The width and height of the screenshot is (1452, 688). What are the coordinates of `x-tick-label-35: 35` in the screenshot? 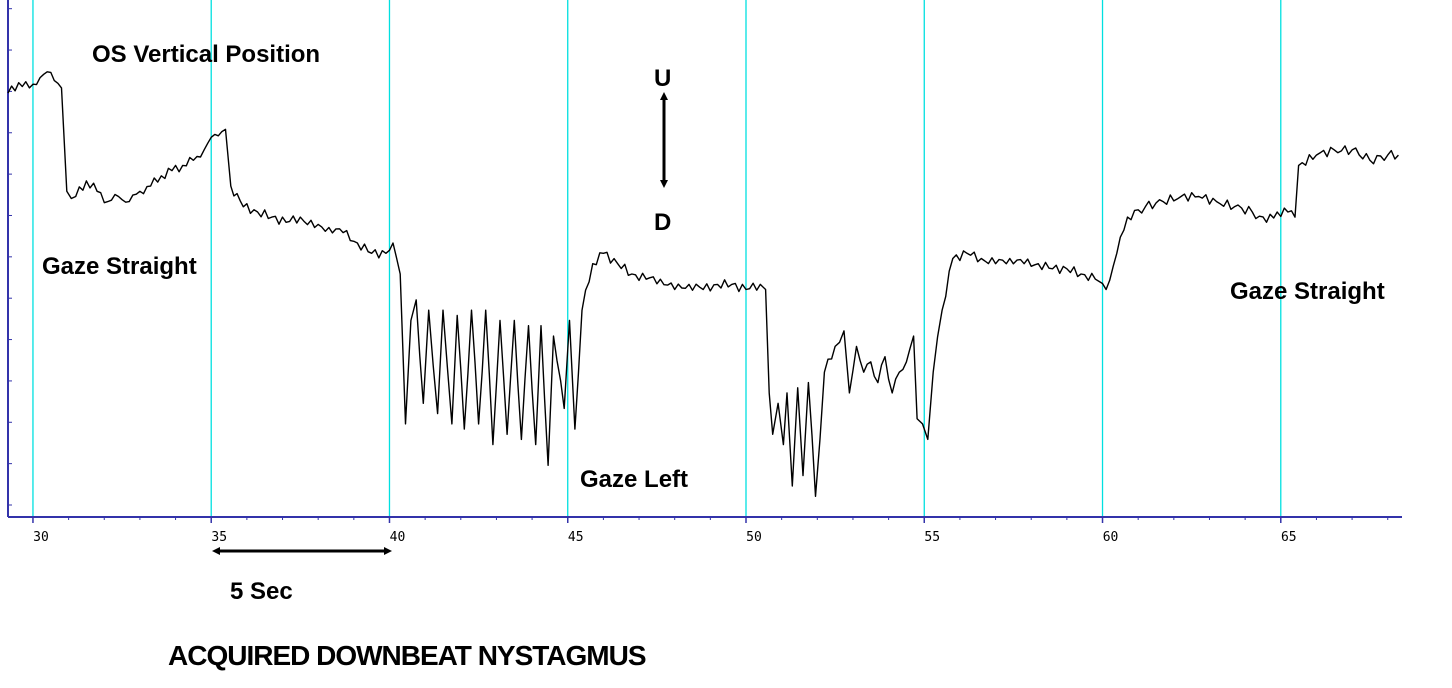 It's located at (219, 537).